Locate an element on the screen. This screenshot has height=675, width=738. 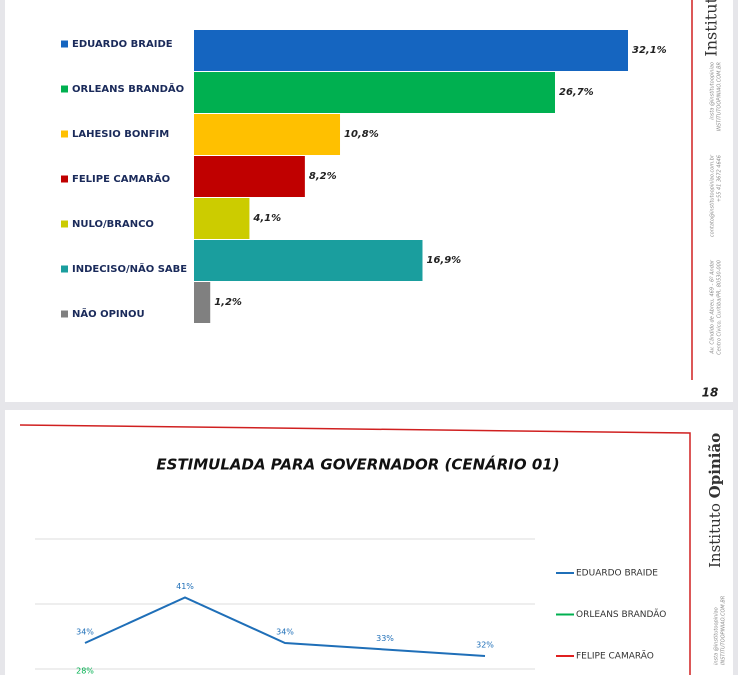
series-line is located at coordinates (285, 626).